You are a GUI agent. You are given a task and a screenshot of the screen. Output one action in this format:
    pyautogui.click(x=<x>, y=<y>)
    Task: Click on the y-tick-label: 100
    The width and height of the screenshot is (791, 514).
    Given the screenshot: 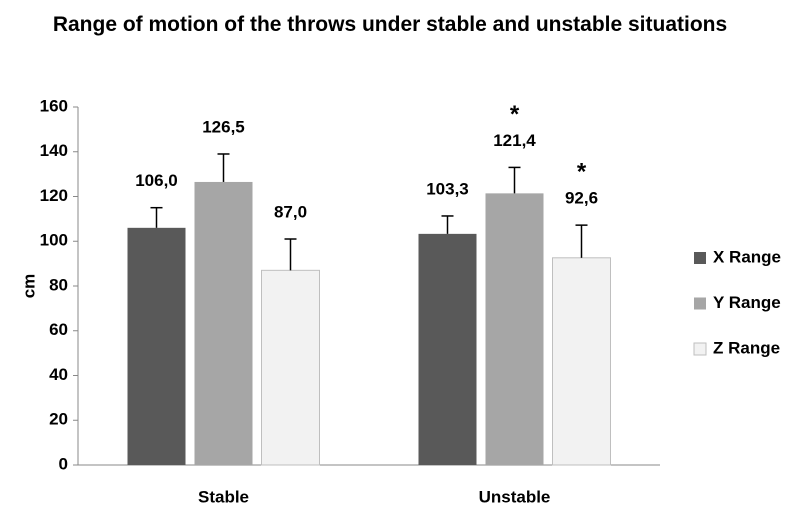 What is the action you would take?
    pyautogui.click(x=54, y=240)
    